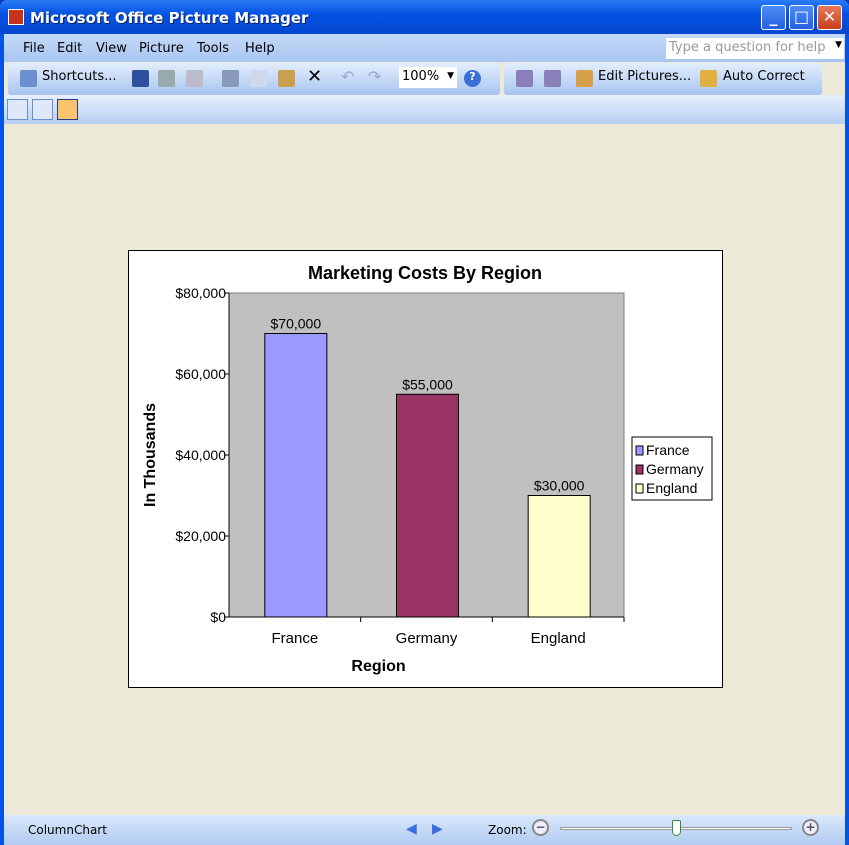  Describe the element at coordinates (200, 293) in the screenshot. I see `y-tick-label: $80,000` at that location.